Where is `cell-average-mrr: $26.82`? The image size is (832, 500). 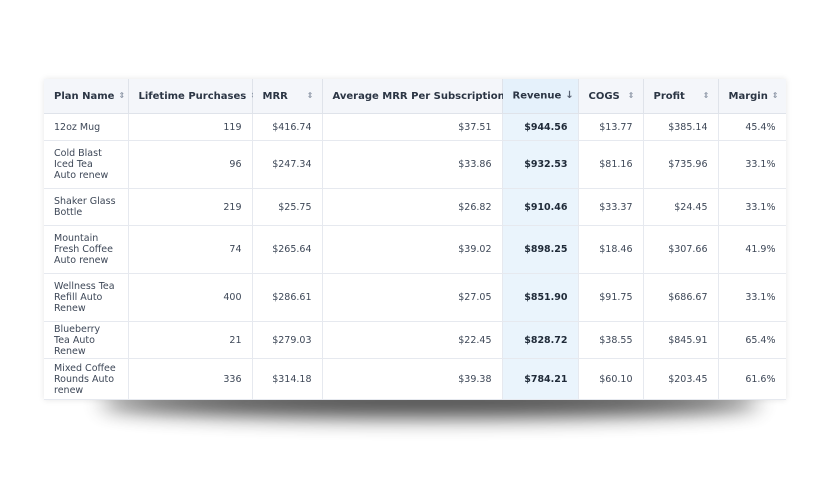 cell-average-mrr: $26.82 is located at coordinates (412, 207).